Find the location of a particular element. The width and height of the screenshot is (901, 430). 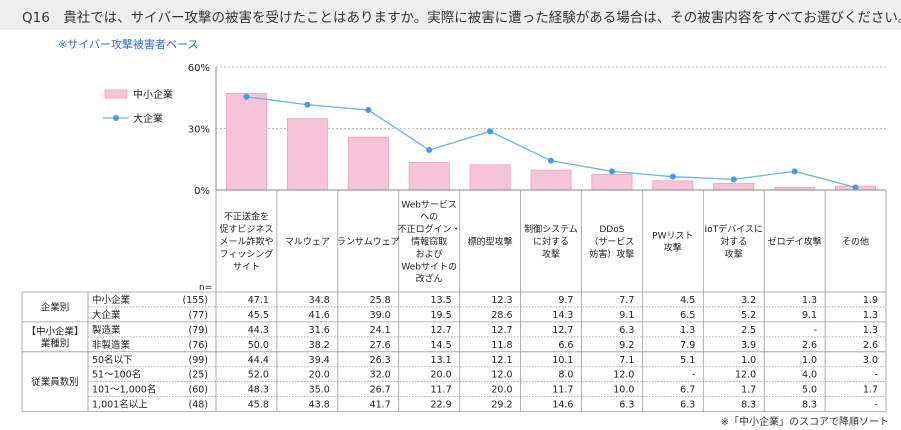

table-cell: 52.0 is located at coordinates (258, 375).